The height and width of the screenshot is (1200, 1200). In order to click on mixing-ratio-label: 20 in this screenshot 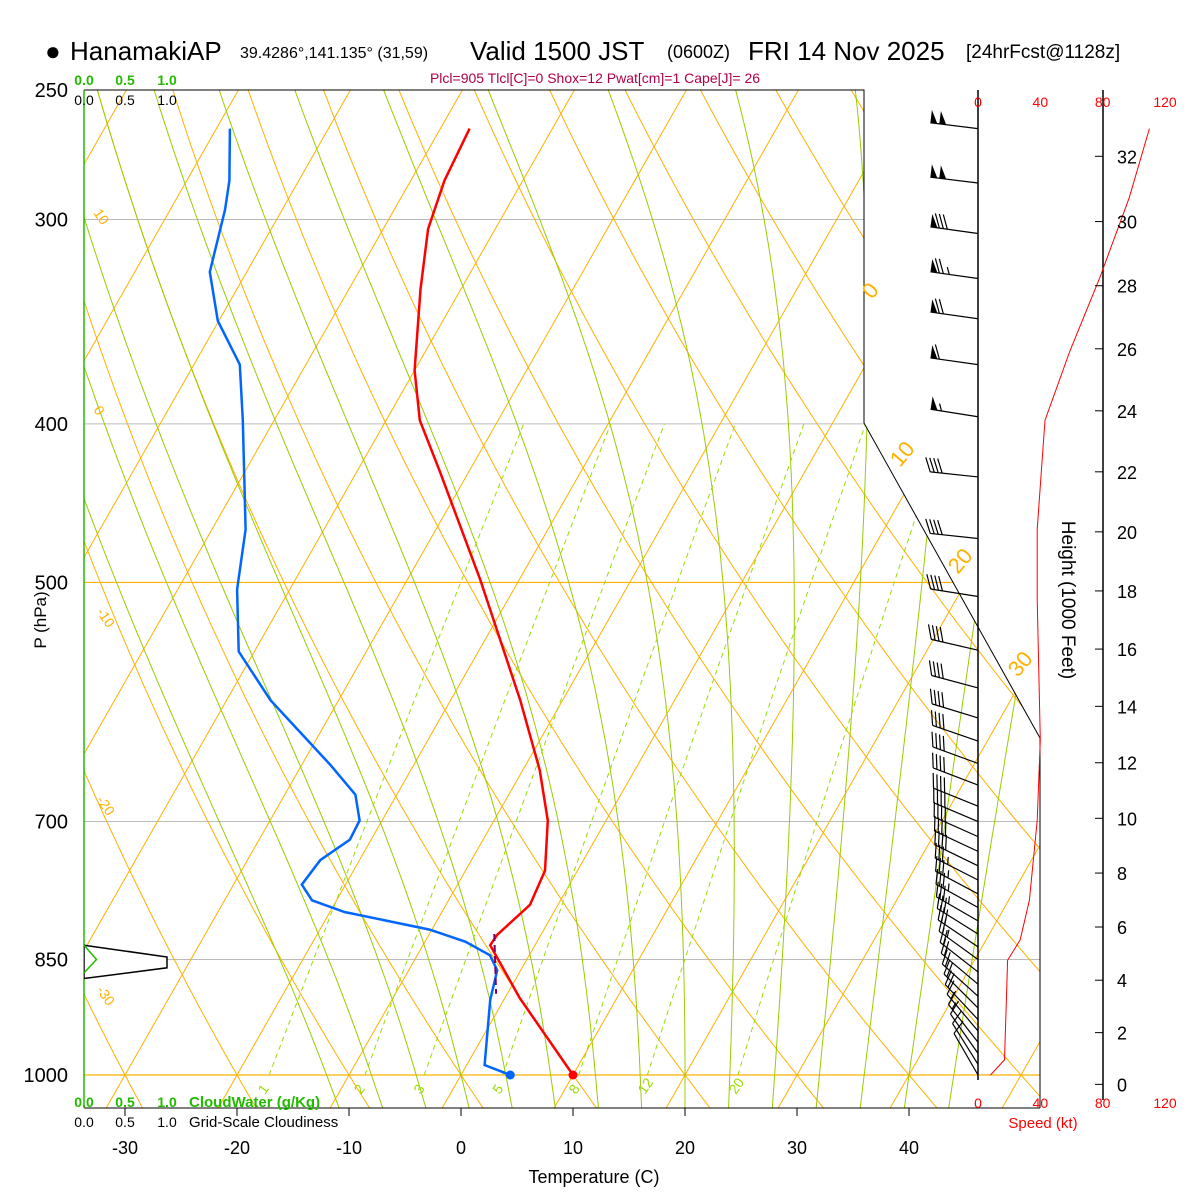, I will do `click(736, 1086)`.